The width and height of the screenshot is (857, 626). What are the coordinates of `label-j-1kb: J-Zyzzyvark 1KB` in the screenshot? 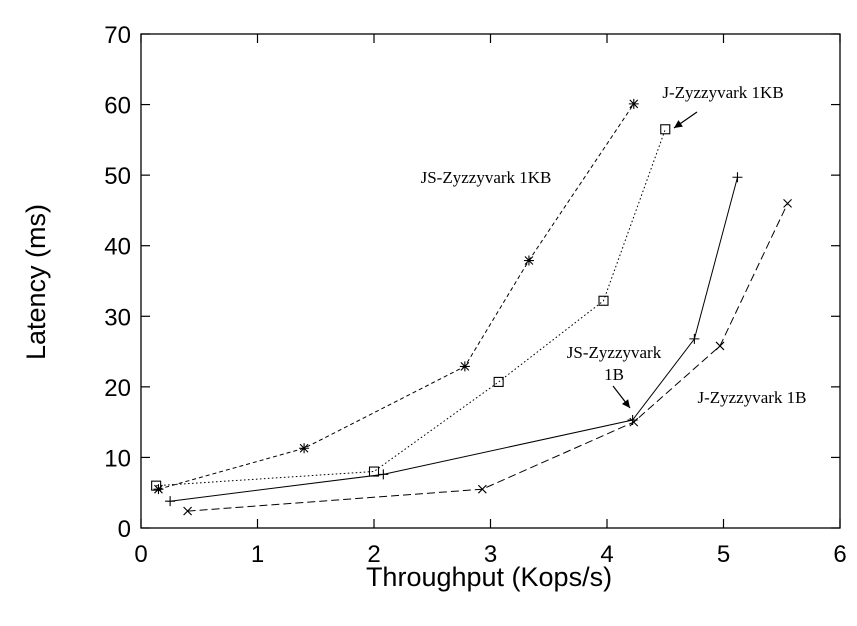 It's located at (722, 92).